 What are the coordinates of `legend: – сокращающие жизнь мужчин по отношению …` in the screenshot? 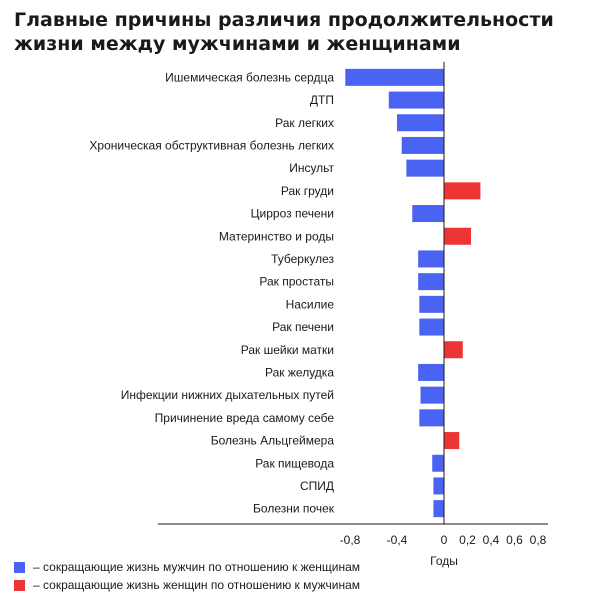 It's located at (187, 576).